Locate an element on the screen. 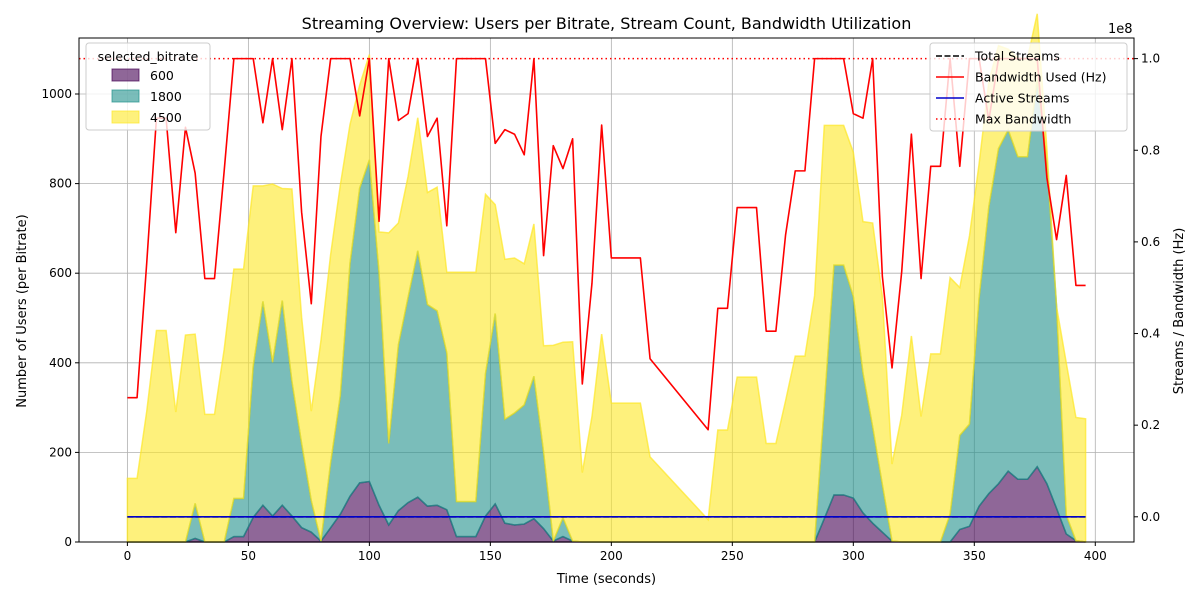 The height and width of the screenshot is (600, 1200). x-tick-label-4: 200 is located at coordinates (611, 556).